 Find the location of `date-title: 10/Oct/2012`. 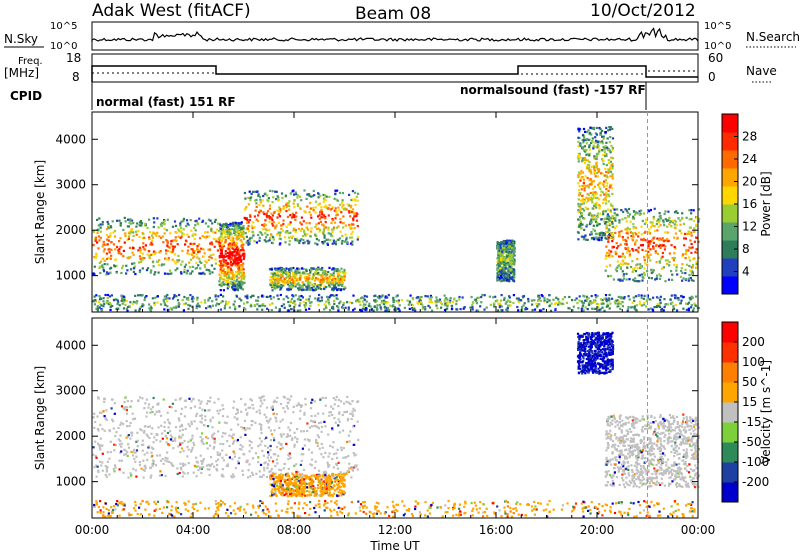

date-title: 10/Oct/2012 is located at coordinates (643, 11).